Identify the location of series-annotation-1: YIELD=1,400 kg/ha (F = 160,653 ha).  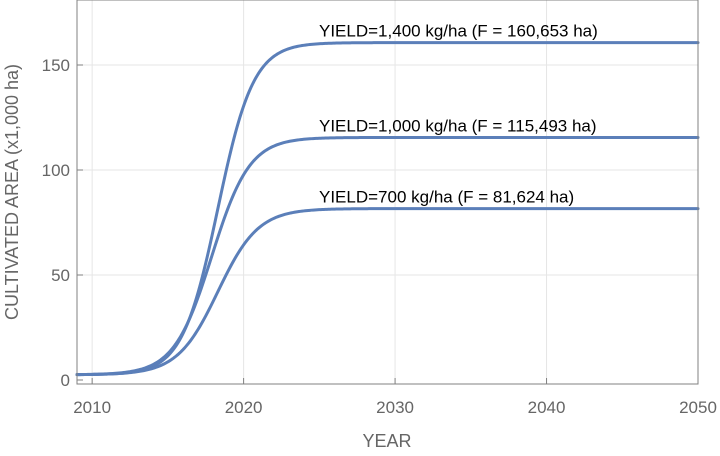
(458, 31).